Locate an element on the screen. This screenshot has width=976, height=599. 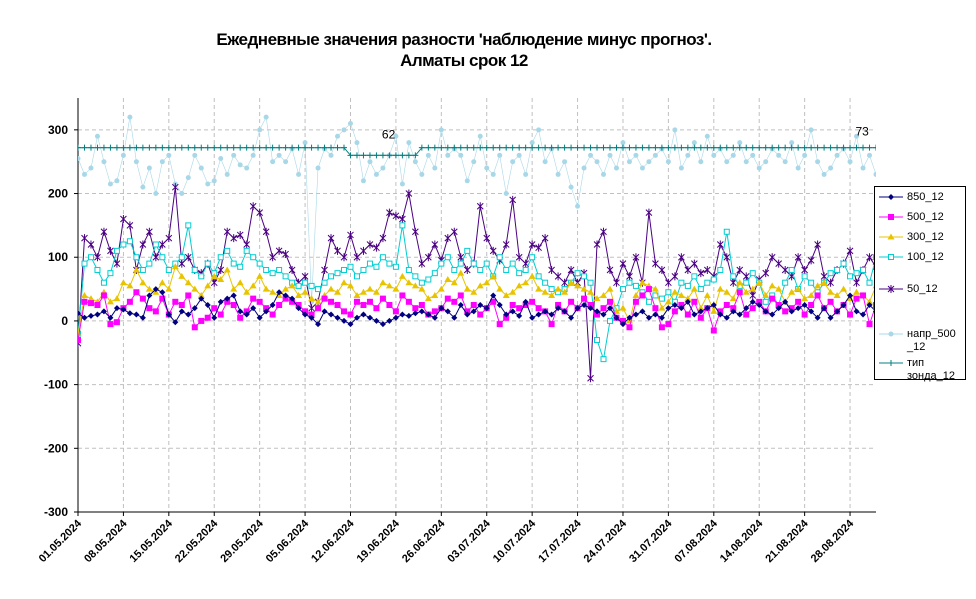
x-tick-label: 24.07.2024 is located at coordinates (606, 541).